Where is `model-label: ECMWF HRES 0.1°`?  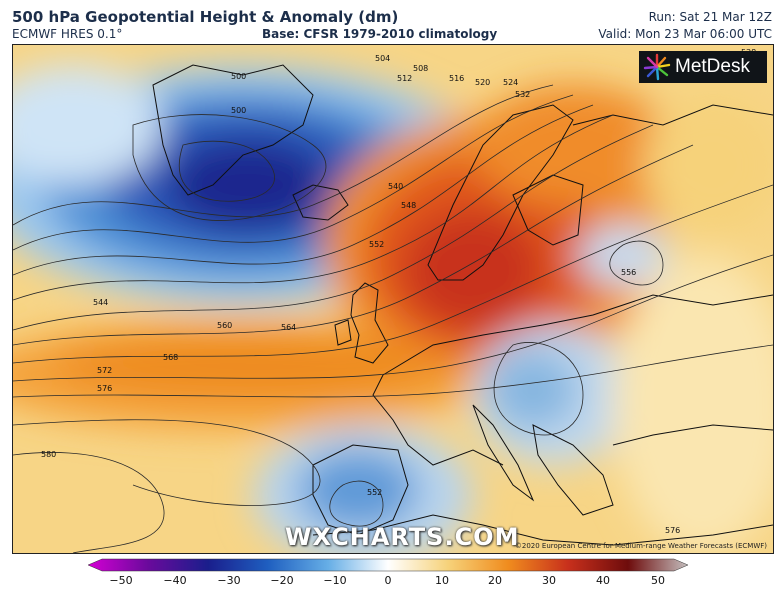 model-label: ECMWF HRES 0.1° is located at coordinates (67, 34).